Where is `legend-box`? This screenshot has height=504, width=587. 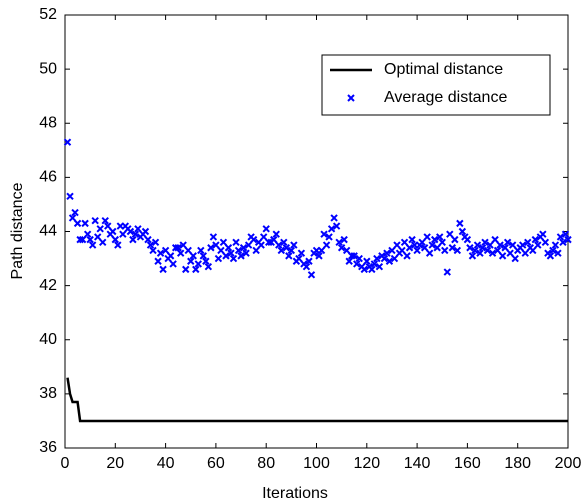 legend-box is located at coordinates (436, 85).